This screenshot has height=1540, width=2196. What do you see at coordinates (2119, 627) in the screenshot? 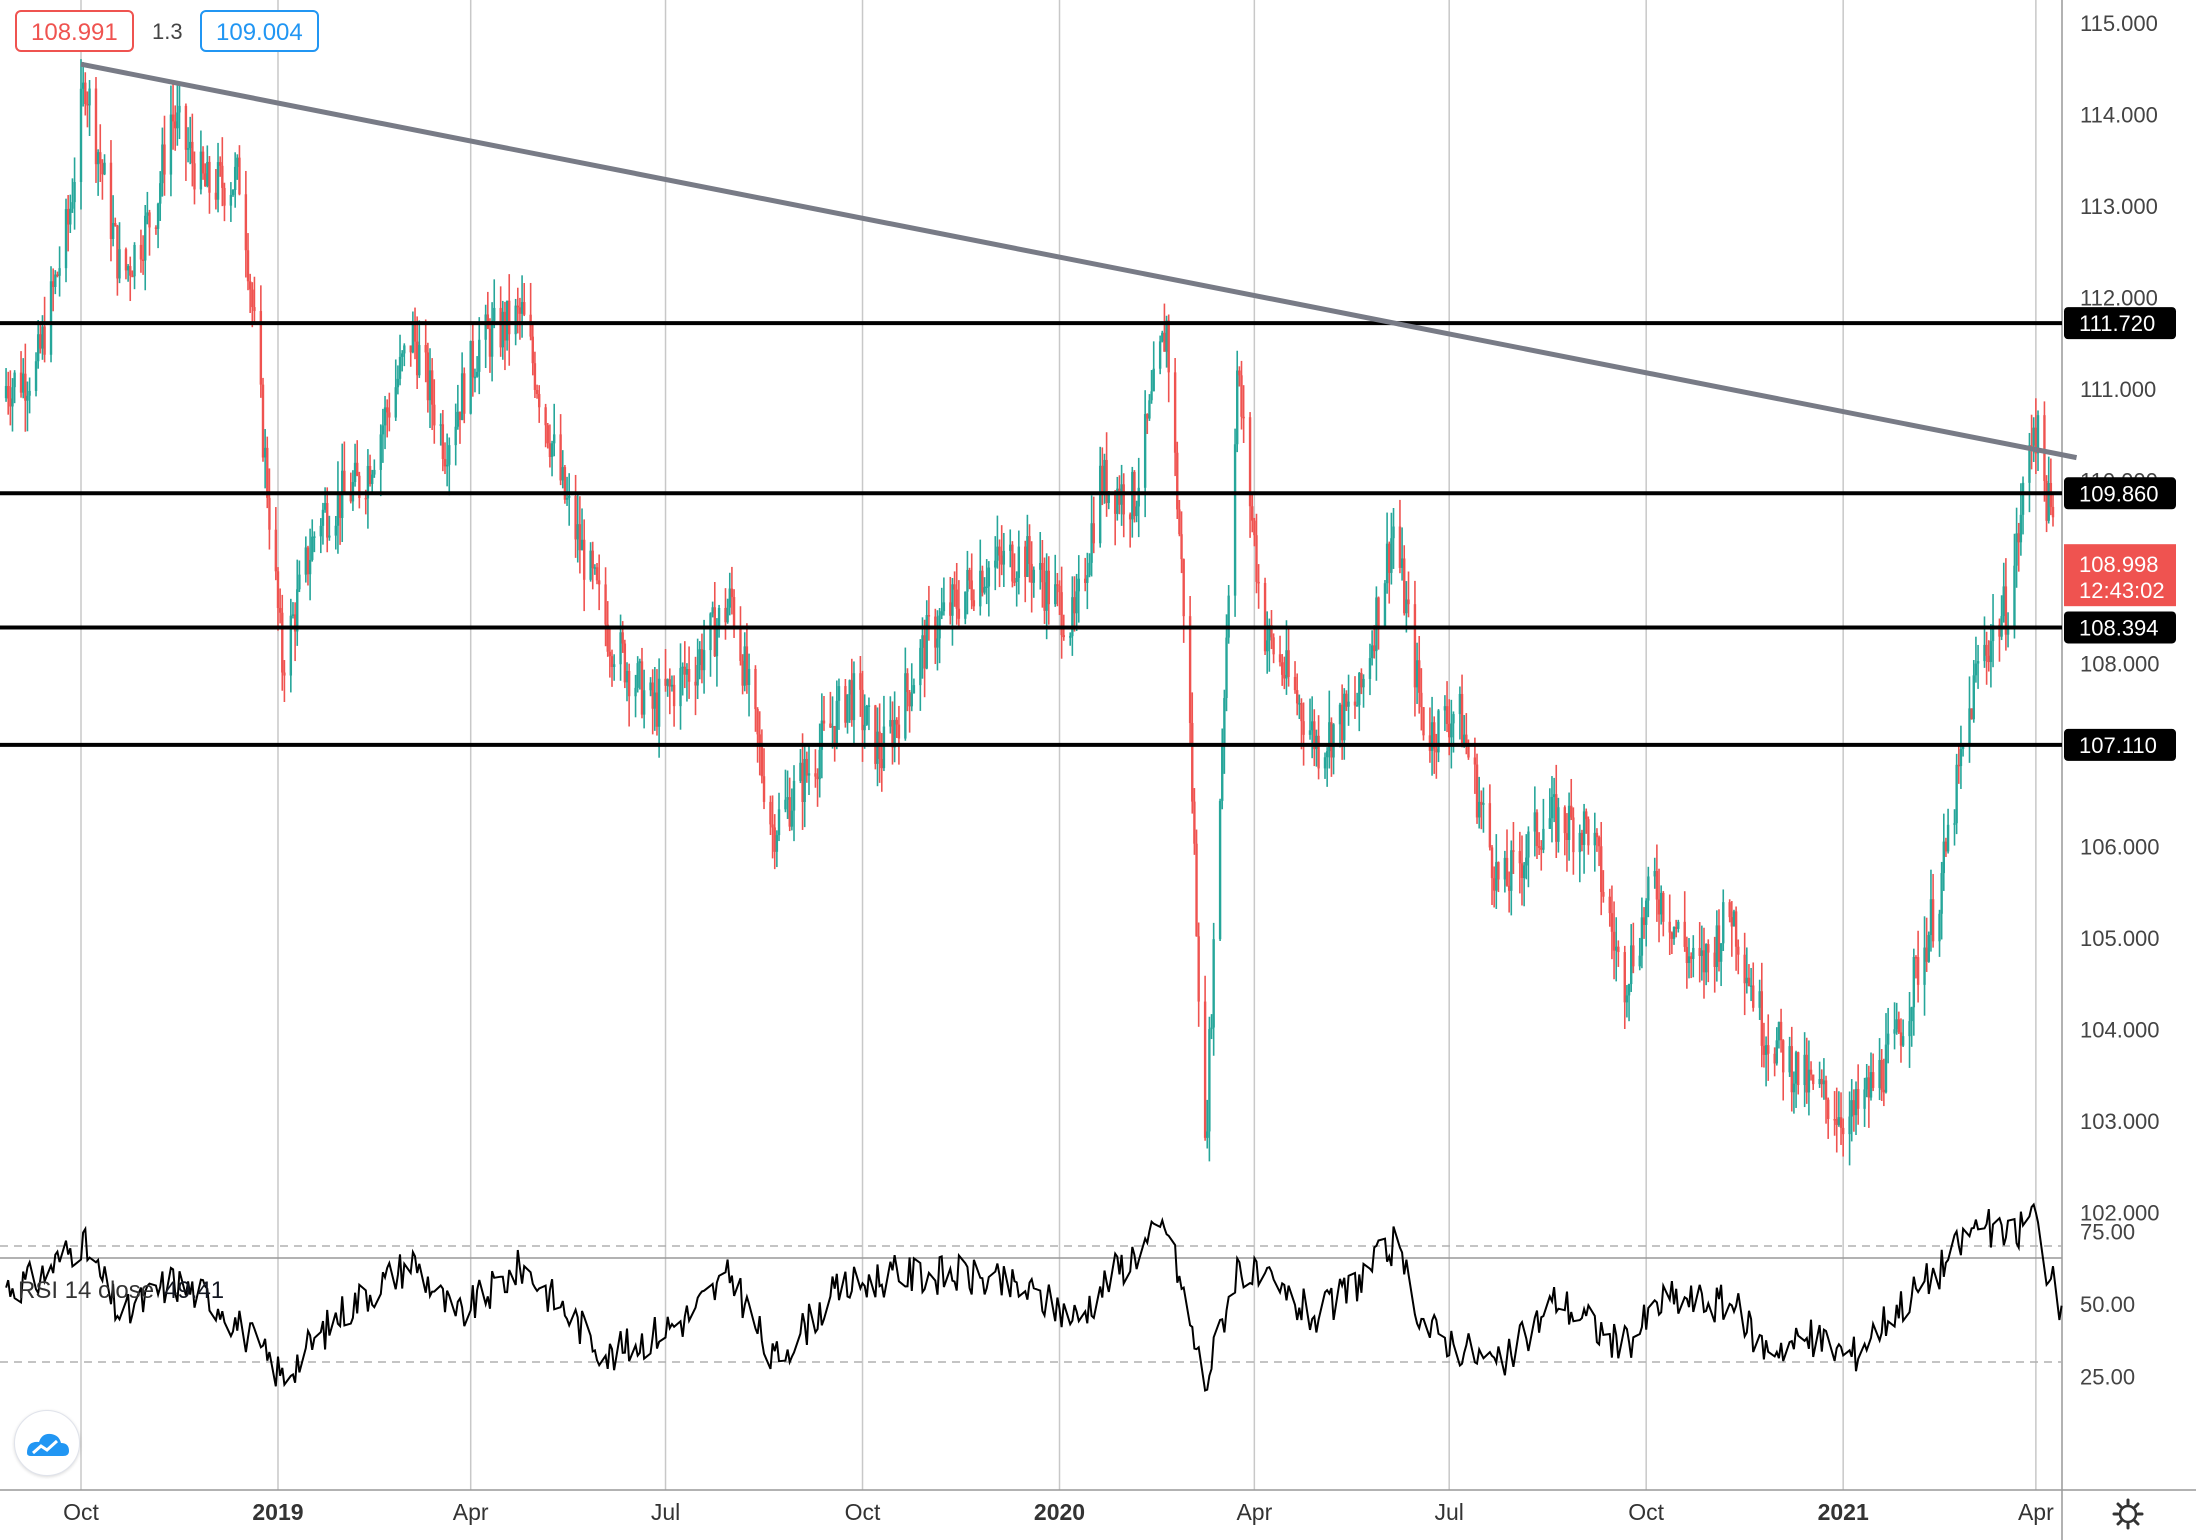
I see `svg-text: 108.394` at bounding box center [2119, 627].